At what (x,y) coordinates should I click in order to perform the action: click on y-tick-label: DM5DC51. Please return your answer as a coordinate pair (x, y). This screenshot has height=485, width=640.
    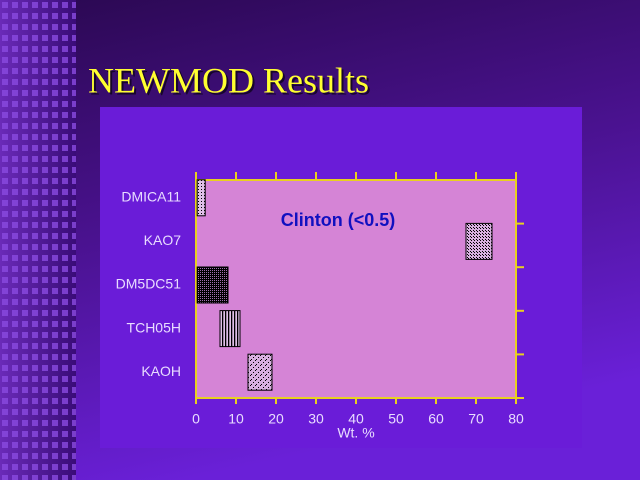
    Looking at the image, I should click on (149, 284).